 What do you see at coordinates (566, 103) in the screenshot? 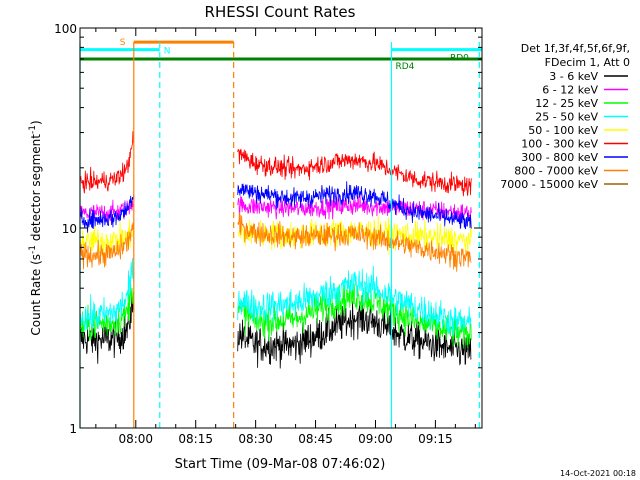
I see `legend-entry-label: 12 - 25 keV` at bounding box center [566, 103].